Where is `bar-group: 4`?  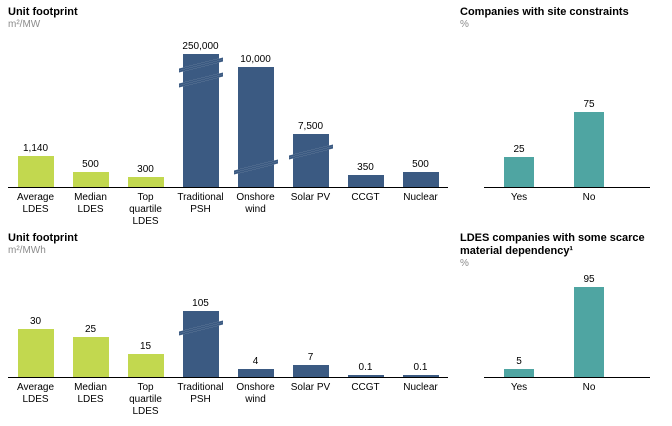 bar-group: 4 is located at coordinates (255, 319).